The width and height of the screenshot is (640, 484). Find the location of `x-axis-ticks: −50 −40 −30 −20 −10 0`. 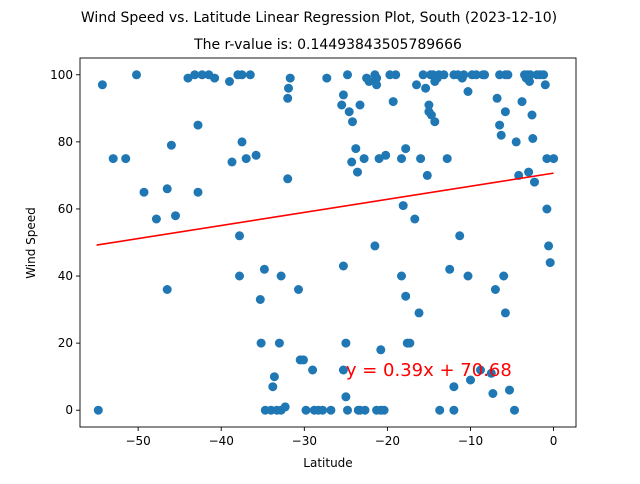

x-axis-ticks: −50 −40 −30 −20 −10 0 is located at coordinates (341, 437).